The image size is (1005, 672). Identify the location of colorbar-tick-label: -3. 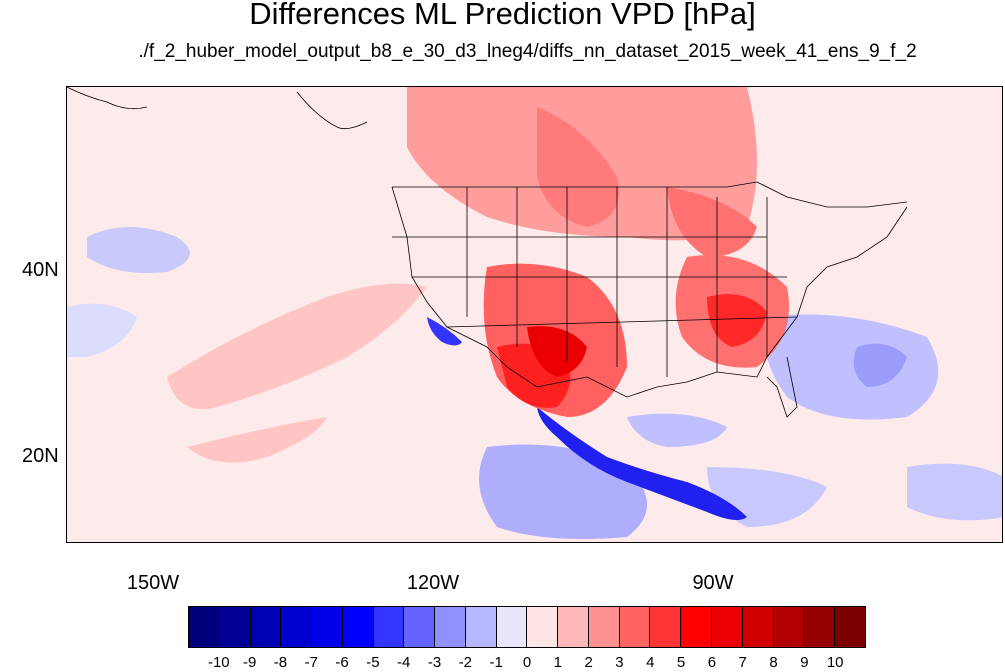
(434, 662).